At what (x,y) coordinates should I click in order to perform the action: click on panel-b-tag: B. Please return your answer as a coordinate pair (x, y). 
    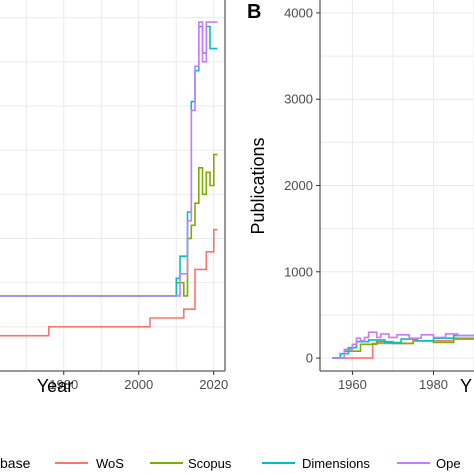
    Looking at the image, I should click on (254, 12).